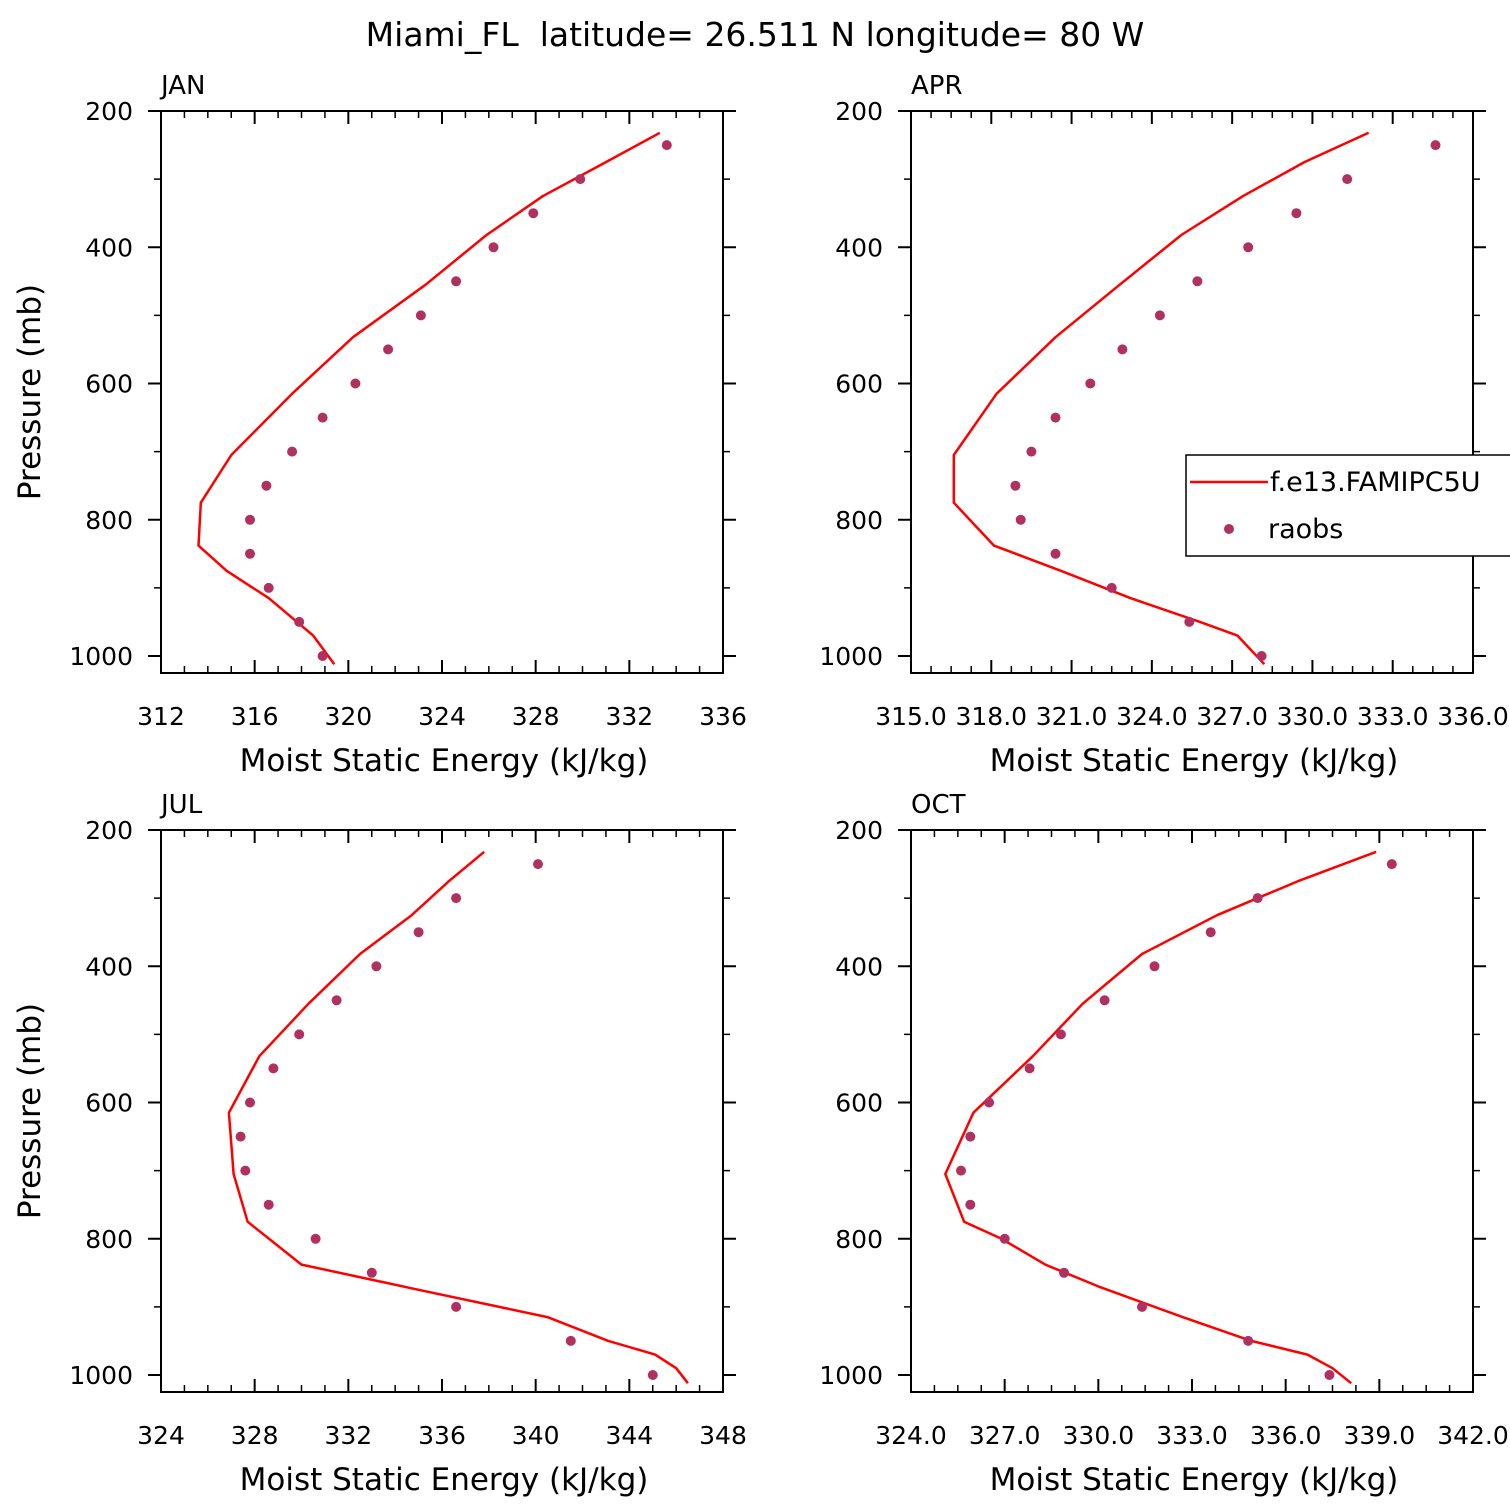  What do you see at coordinates (442, 392) in the screenshot?
I see `plot-frame-jan` at bounding box center [442, 392].